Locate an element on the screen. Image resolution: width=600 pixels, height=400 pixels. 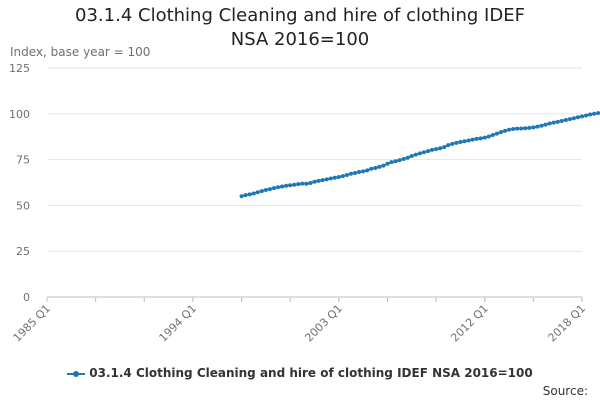
x-tick-label: 2012 Q1 is located at coordinates (469, 323).